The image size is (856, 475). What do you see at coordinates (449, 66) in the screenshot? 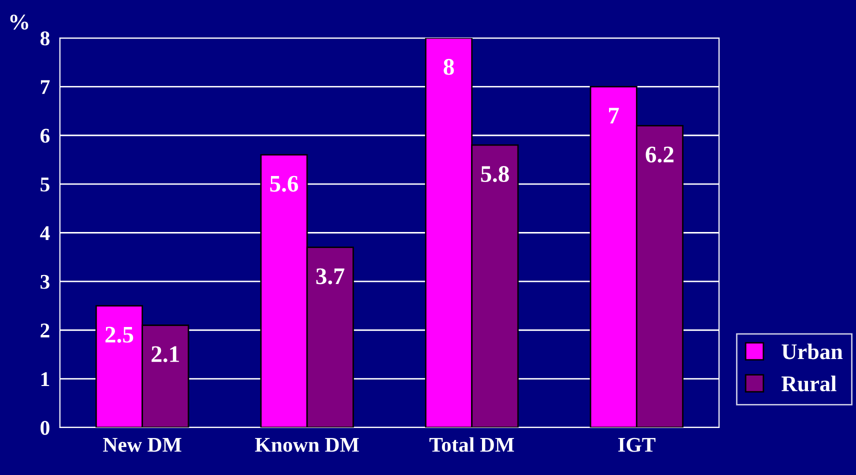
I see `data-label: 8` at bounding box center [449, 66].